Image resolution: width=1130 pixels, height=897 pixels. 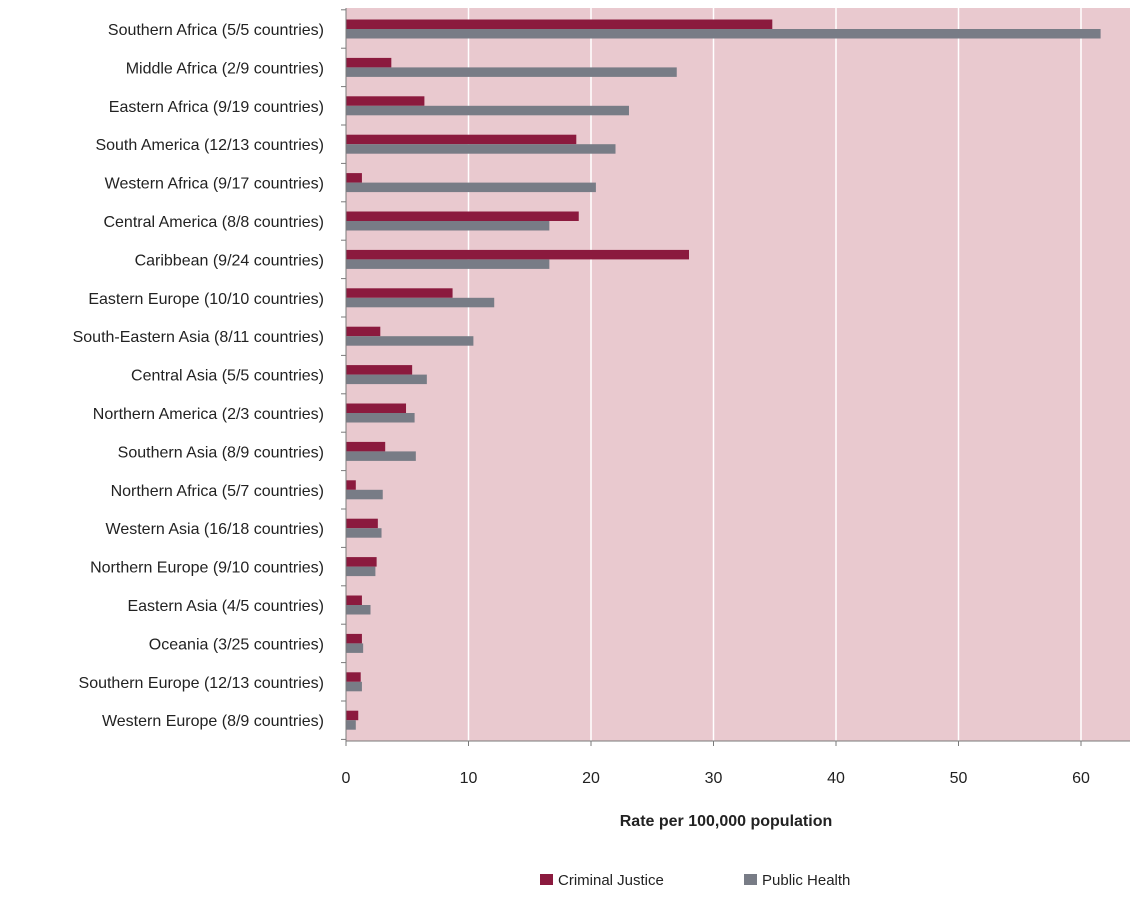 What do you see at coordinates (695, 880) in the screenshot?
I see `legend: Criminal Justice Public Health` at bounding box center [695, 880].